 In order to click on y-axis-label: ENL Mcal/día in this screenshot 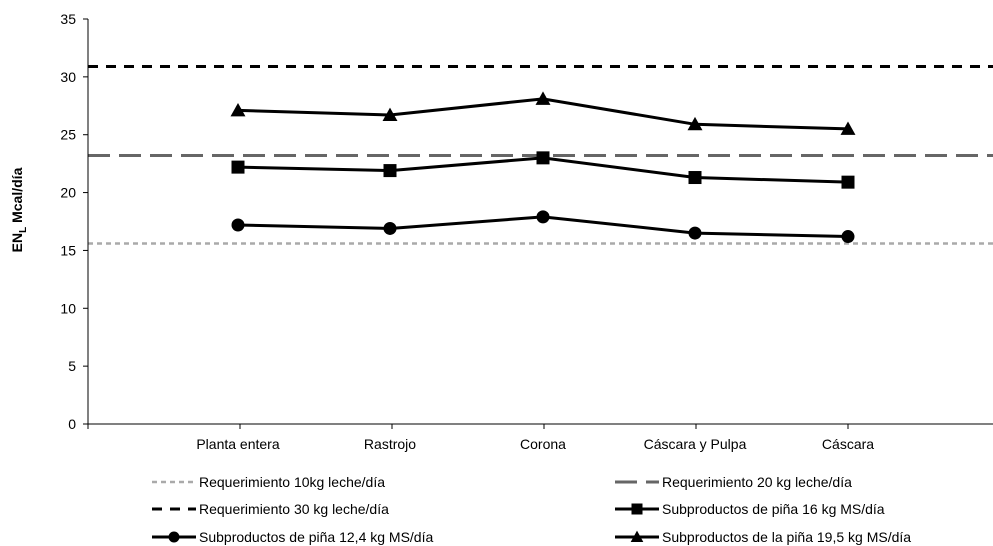, I will do `click(19, 209)`.